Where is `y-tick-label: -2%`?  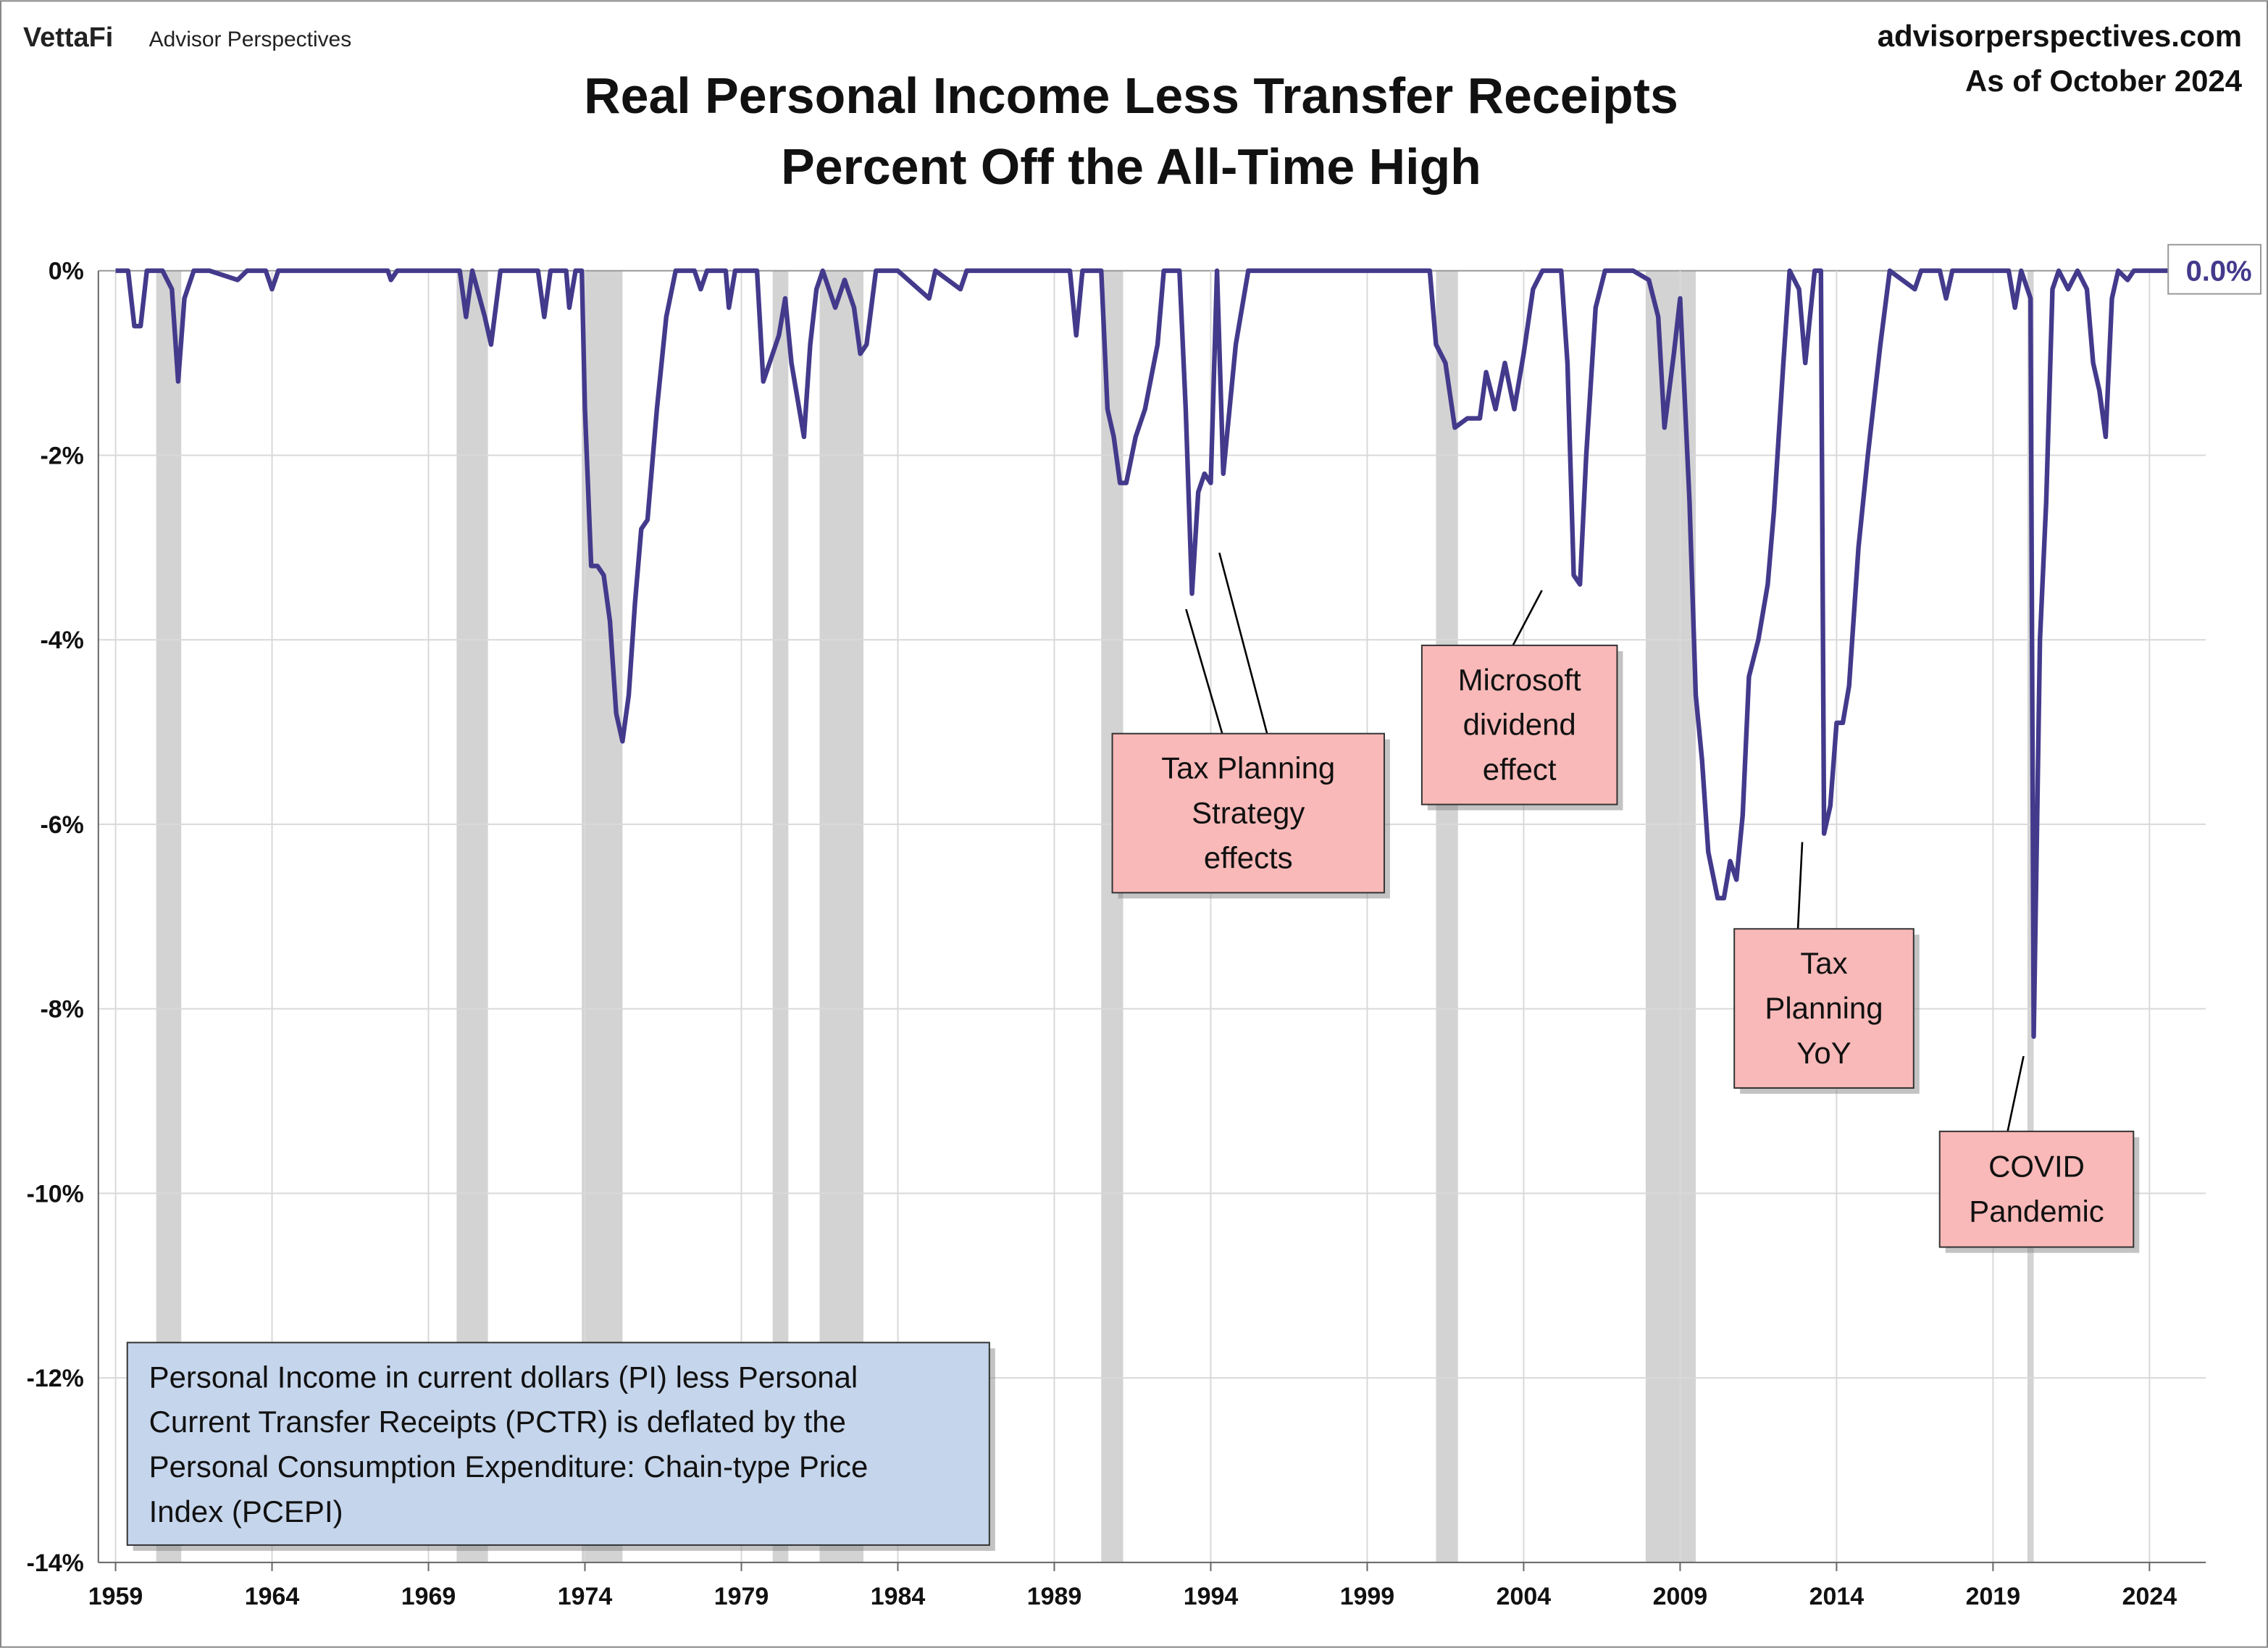 y-tick-label: -2% is located at coordinates (62, 455).